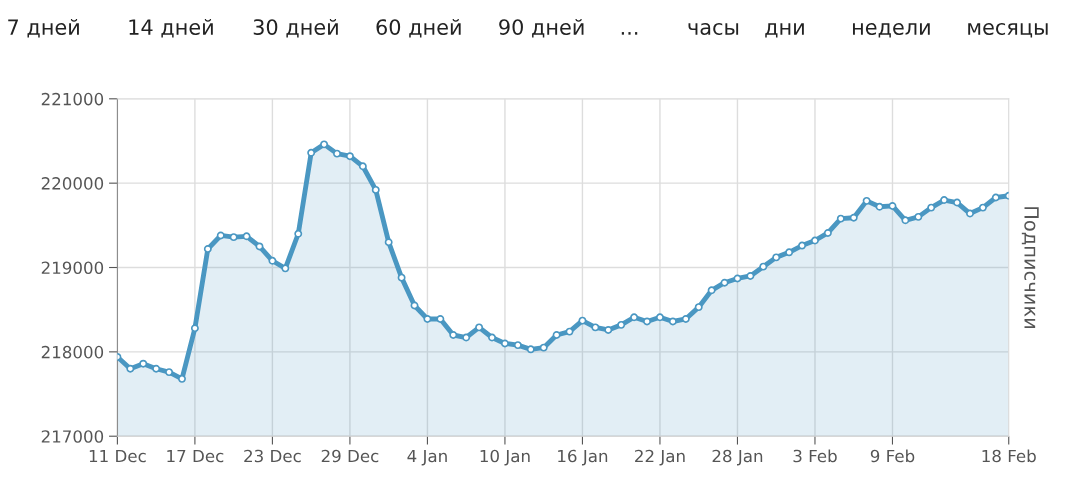  I want to click on text: месяцы, so click(1008, 30).